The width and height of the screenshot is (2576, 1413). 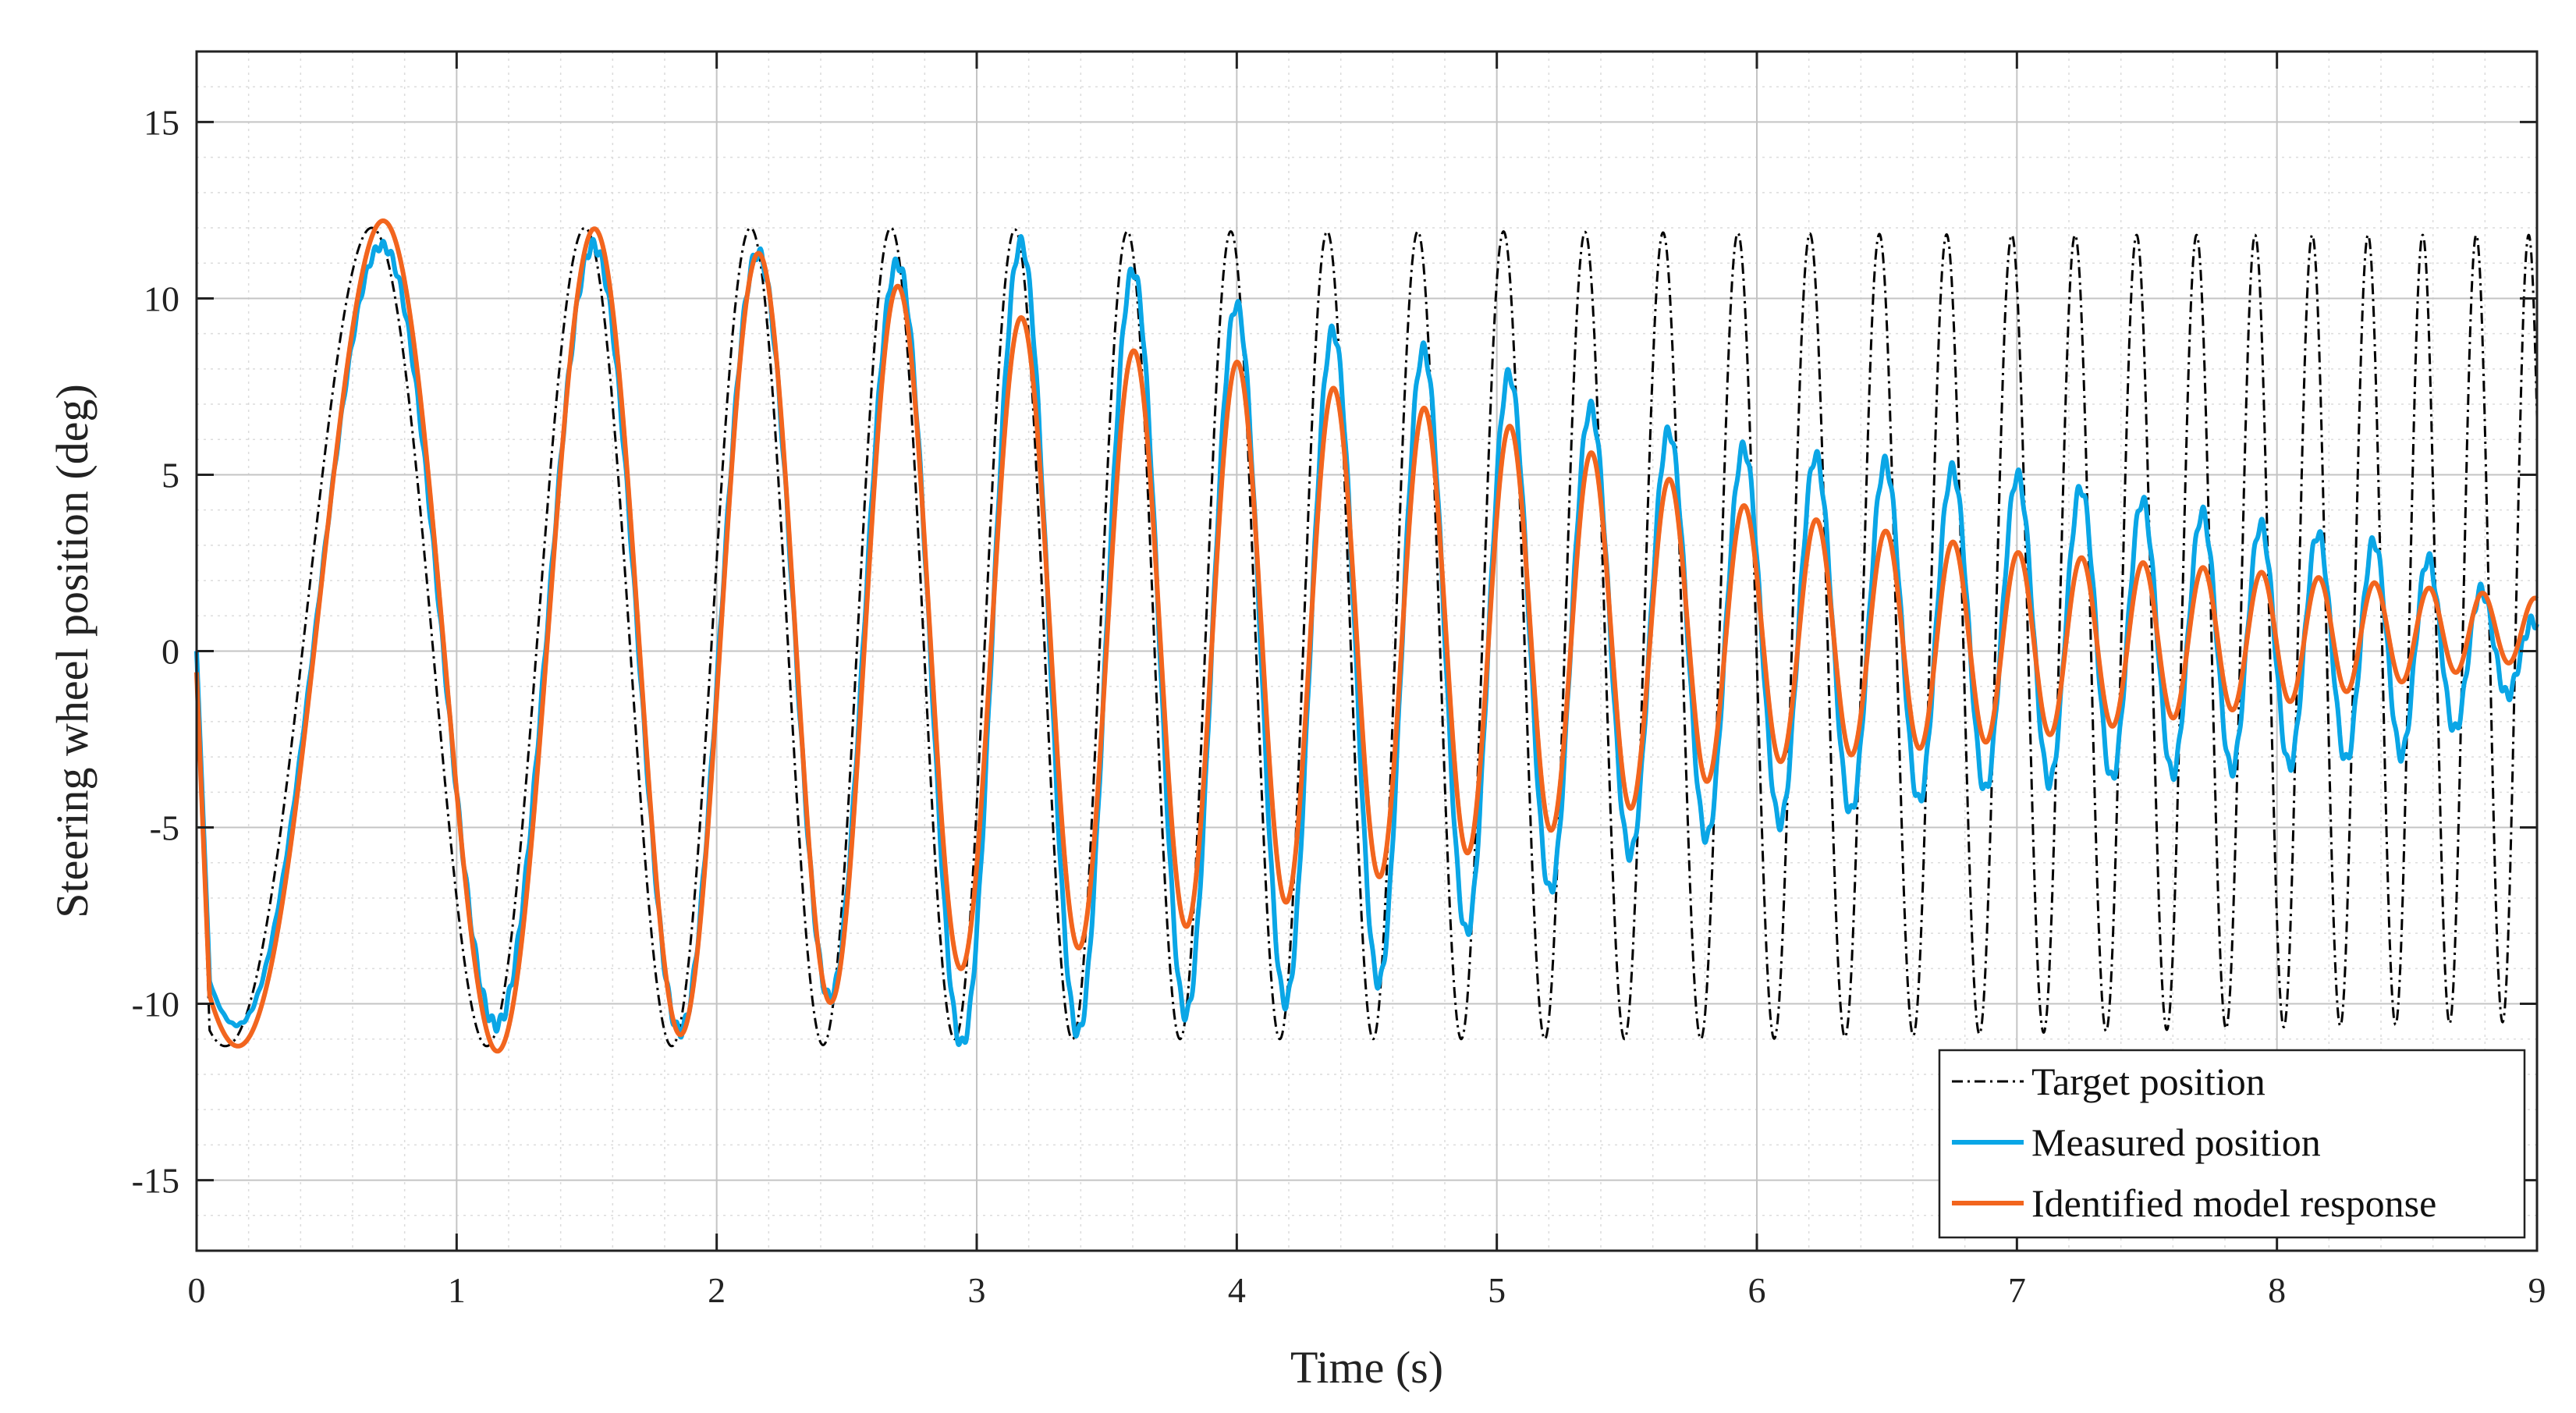 What do you see at coordinates (1237, 1290) in the screenshot?
I see `x-tick-label: 4` at bounding box center [1237, 1290].